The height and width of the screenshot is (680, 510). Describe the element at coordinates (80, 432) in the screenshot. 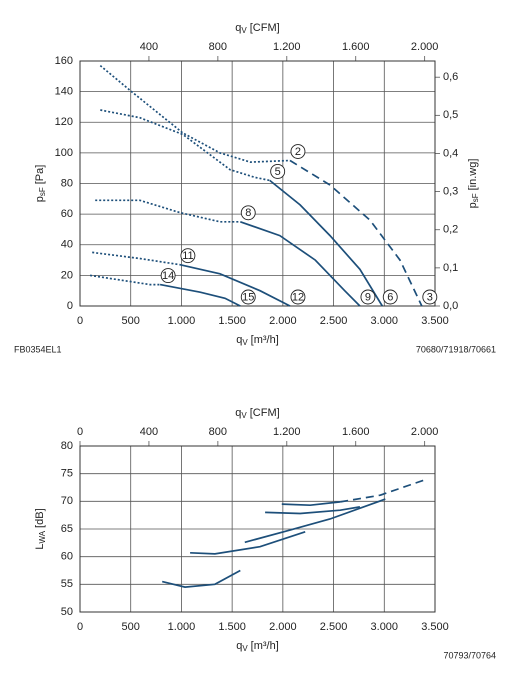

I see `x2-tick-label: 0` at that location.